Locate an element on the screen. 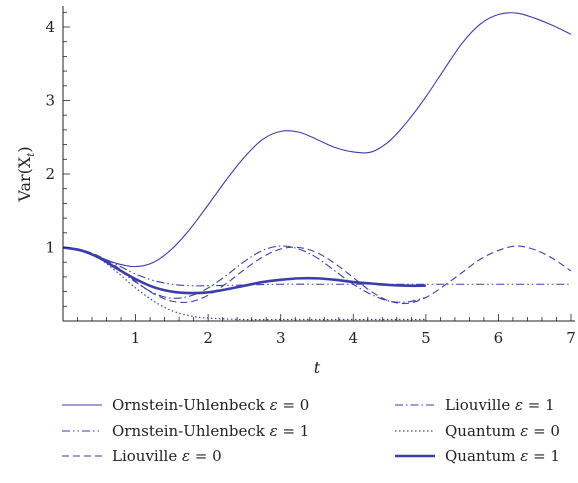 This screenshot has width=578, height=483. legend-label: Quantum ε = 0 is located at coordinates (502, 431).